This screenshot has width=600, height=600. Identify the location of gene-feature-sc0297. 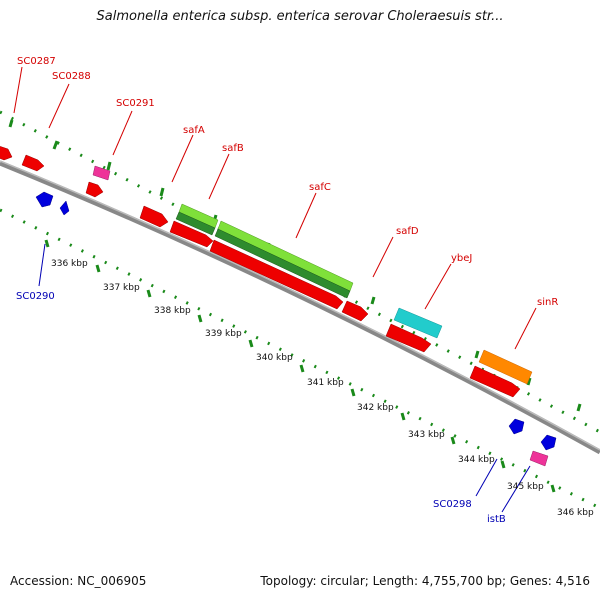
(516, 426).